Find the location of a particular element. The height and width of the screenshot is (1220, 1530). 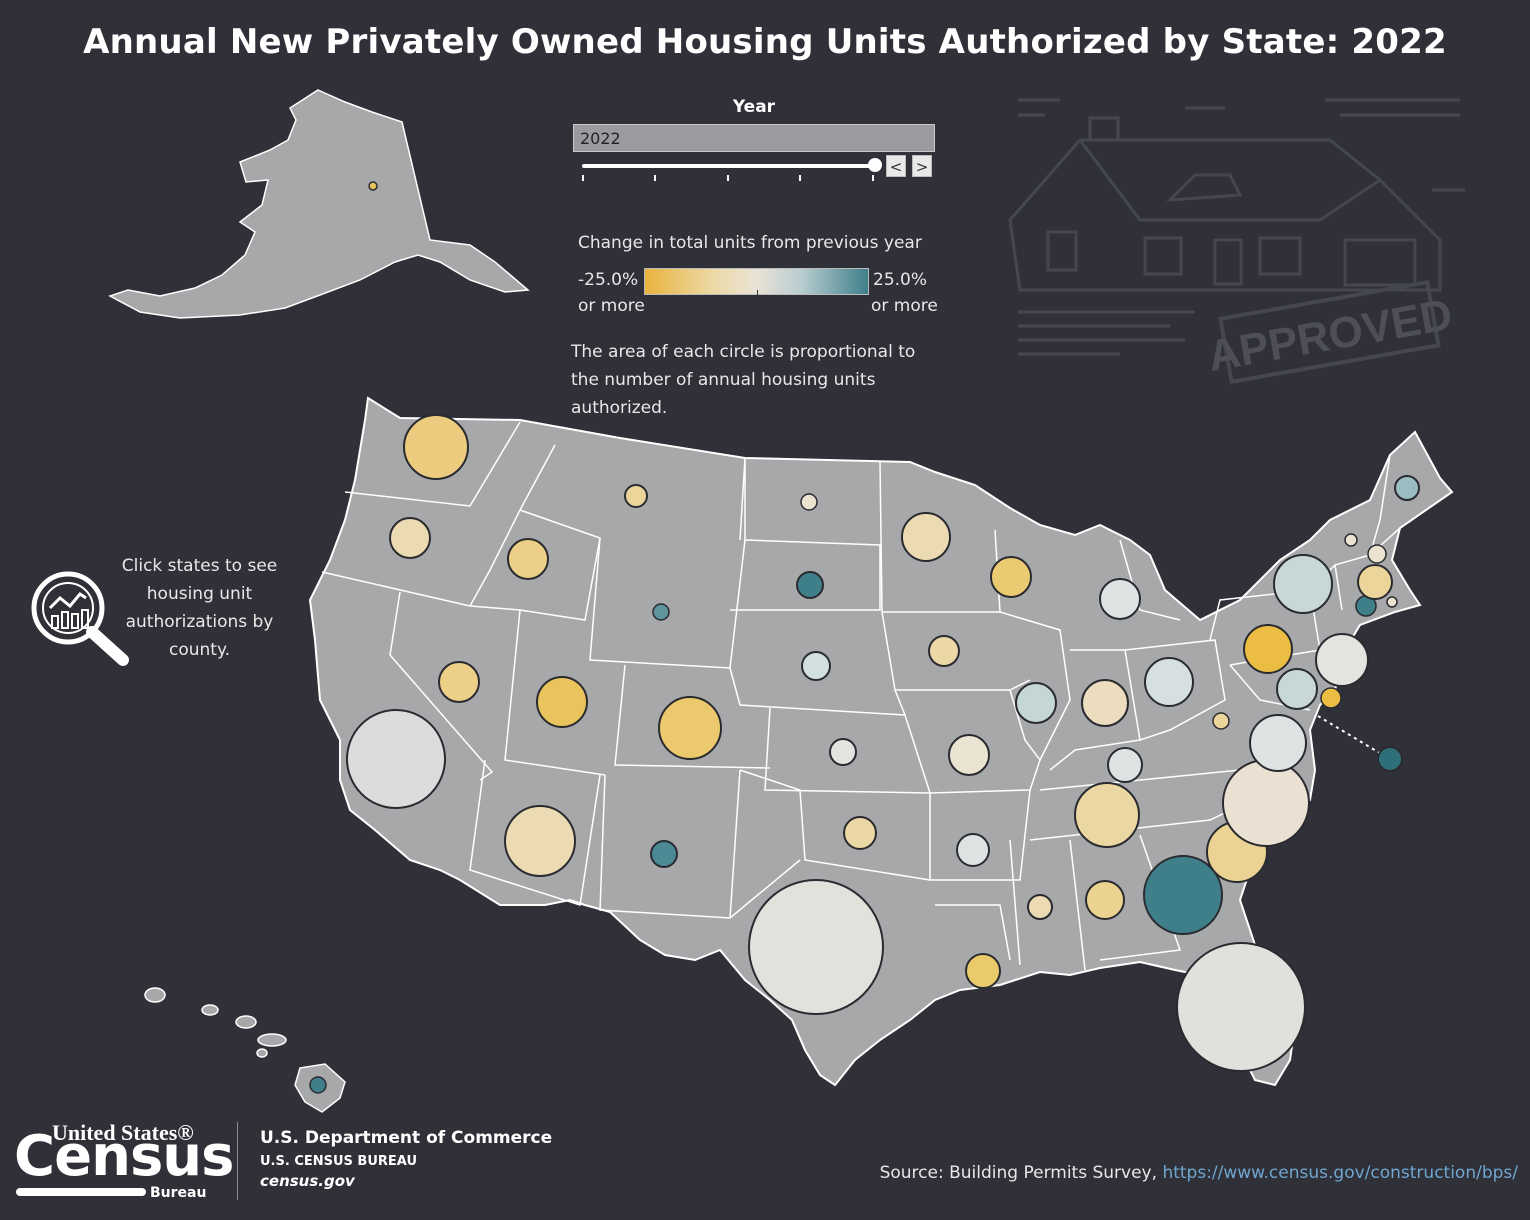

state-circle-north-carolina: North Carolina is located at coordinates (1266, 803).